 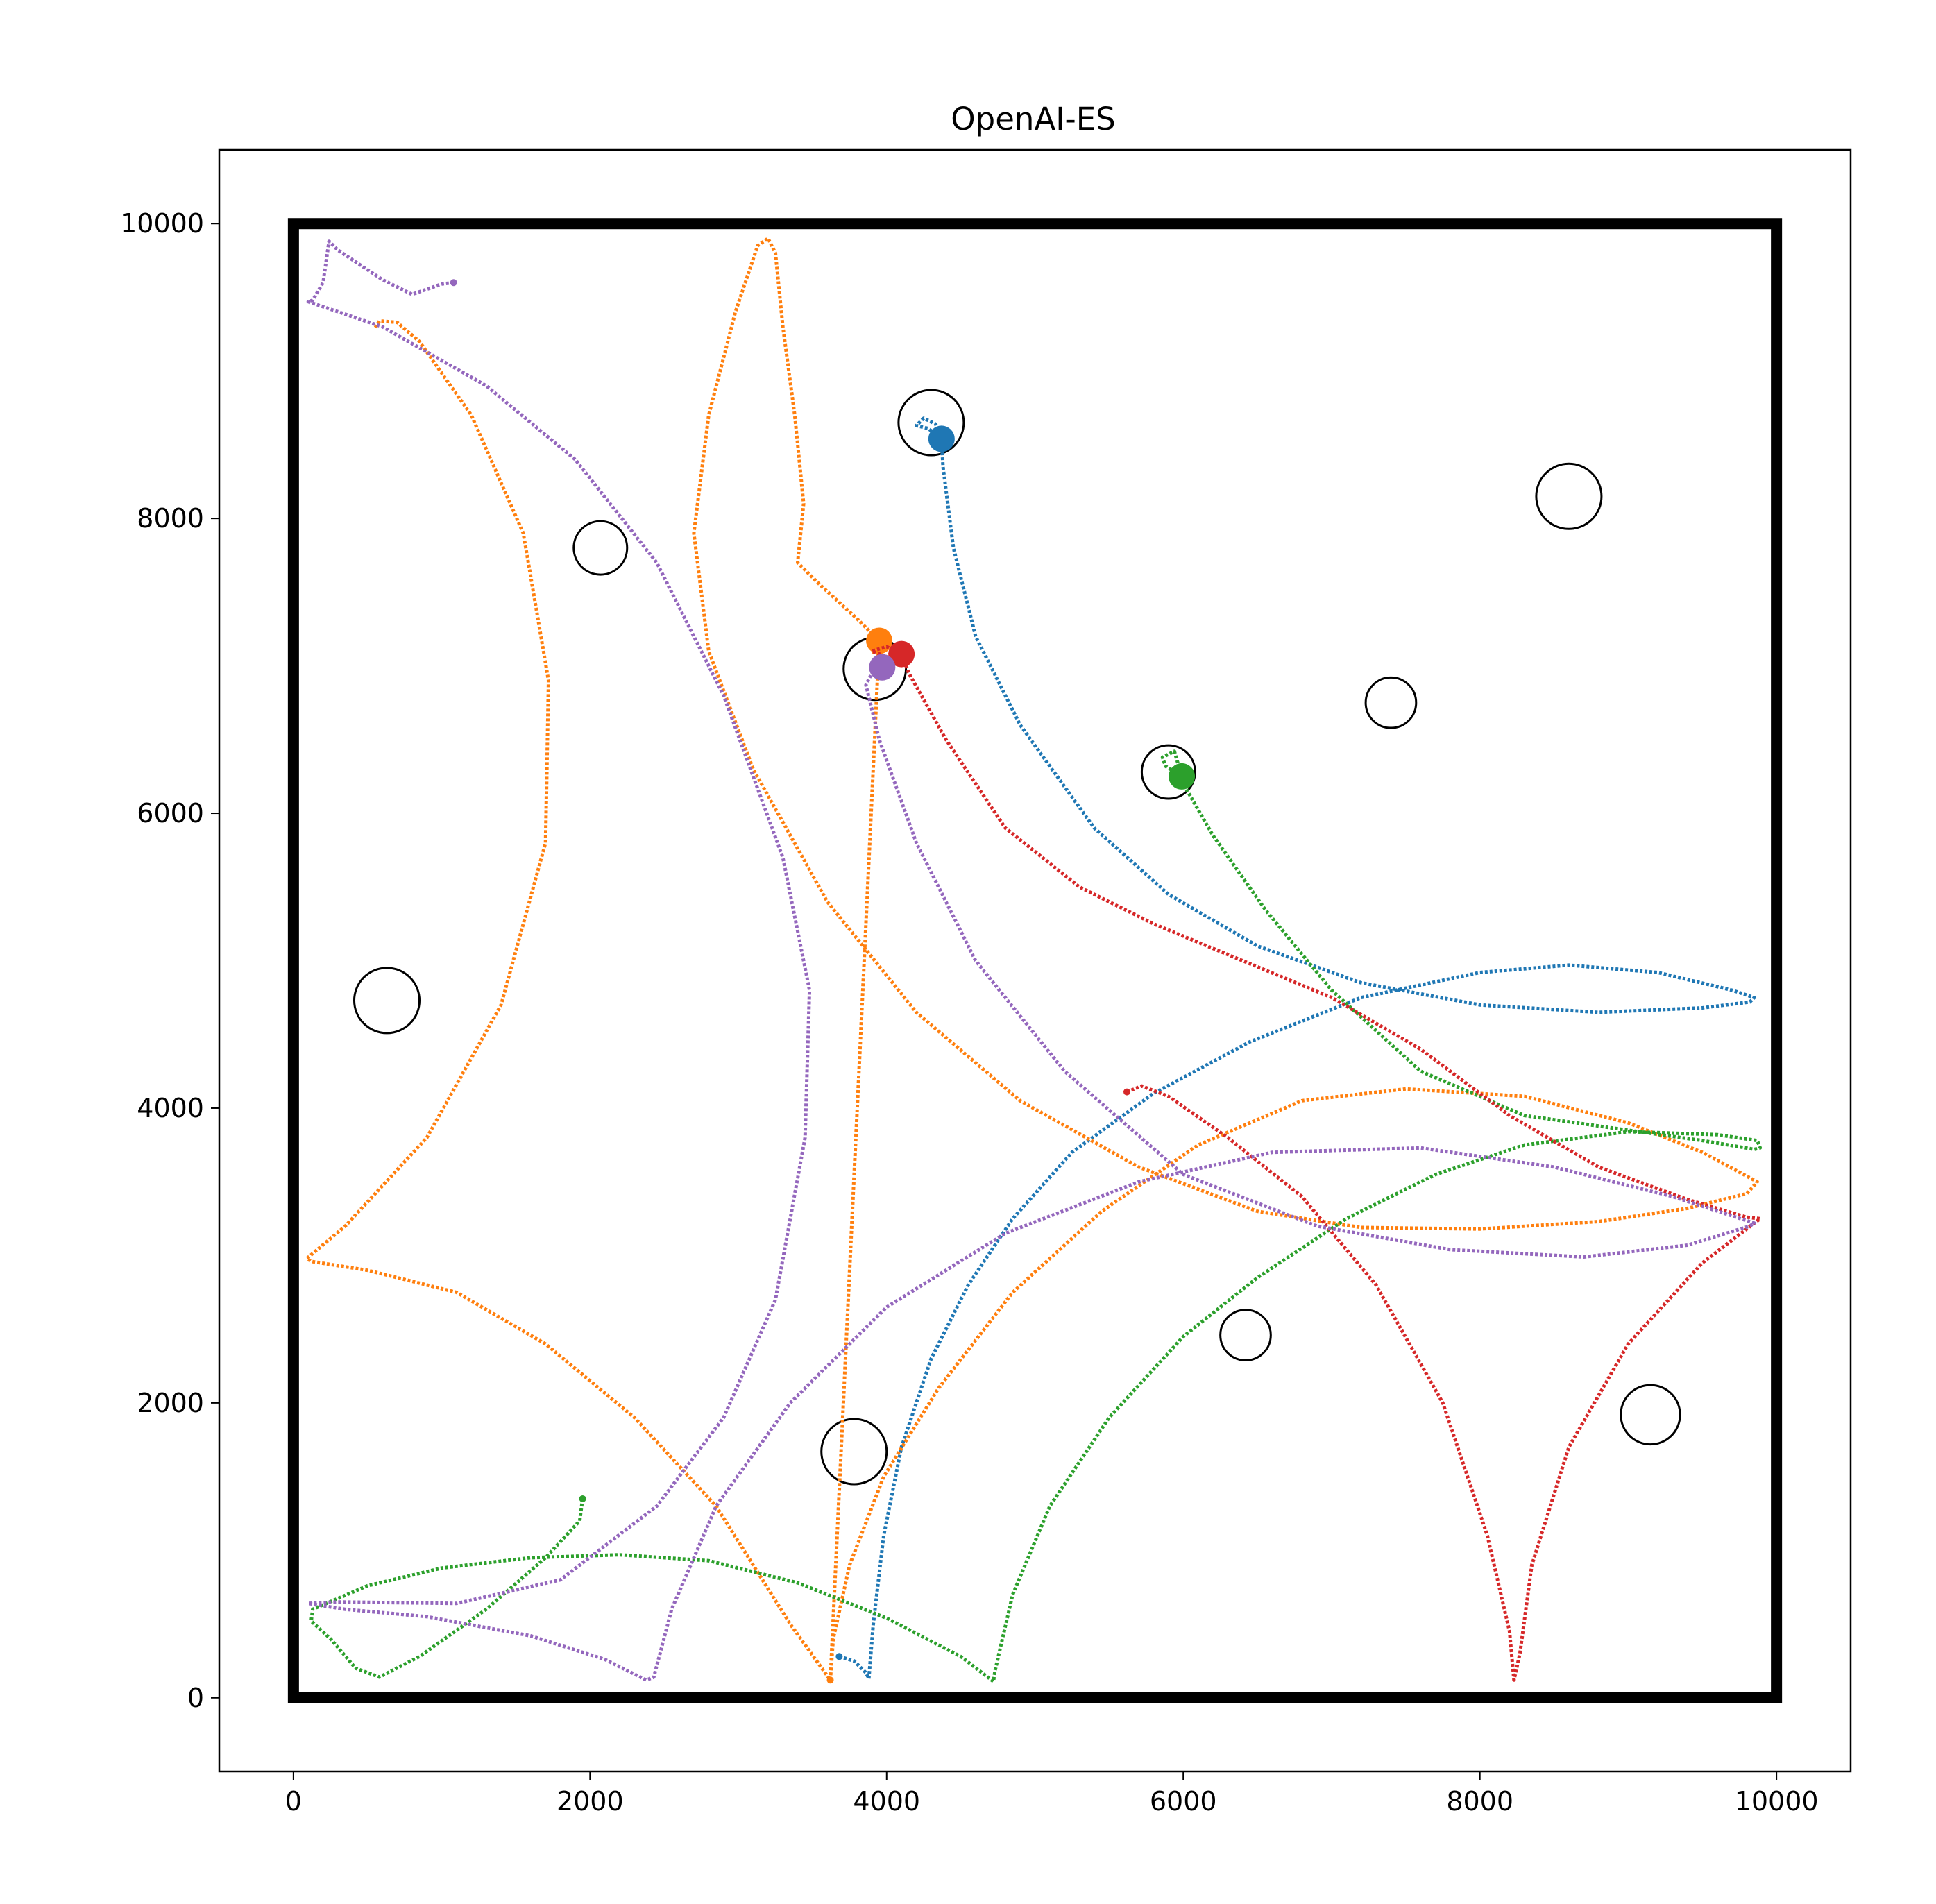 I want to click on y-tick-label: 6000, so click(x=170, y=813).